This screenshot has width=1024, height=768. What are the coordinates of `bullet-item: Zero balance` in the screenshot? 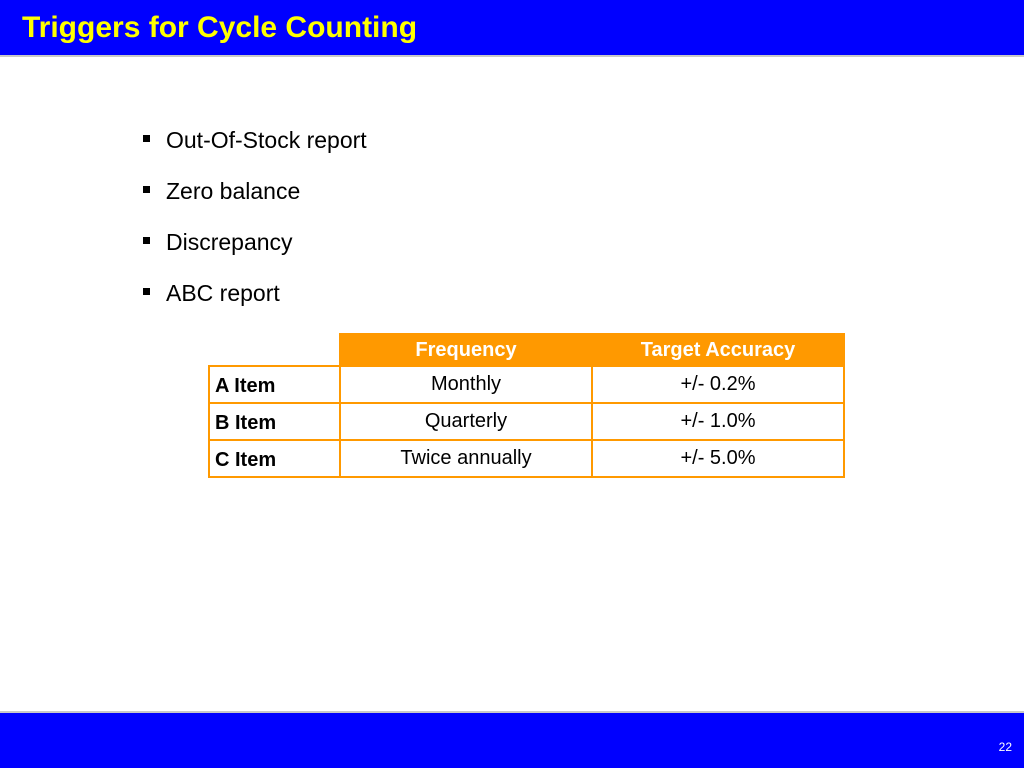 It's located at (254, 198).